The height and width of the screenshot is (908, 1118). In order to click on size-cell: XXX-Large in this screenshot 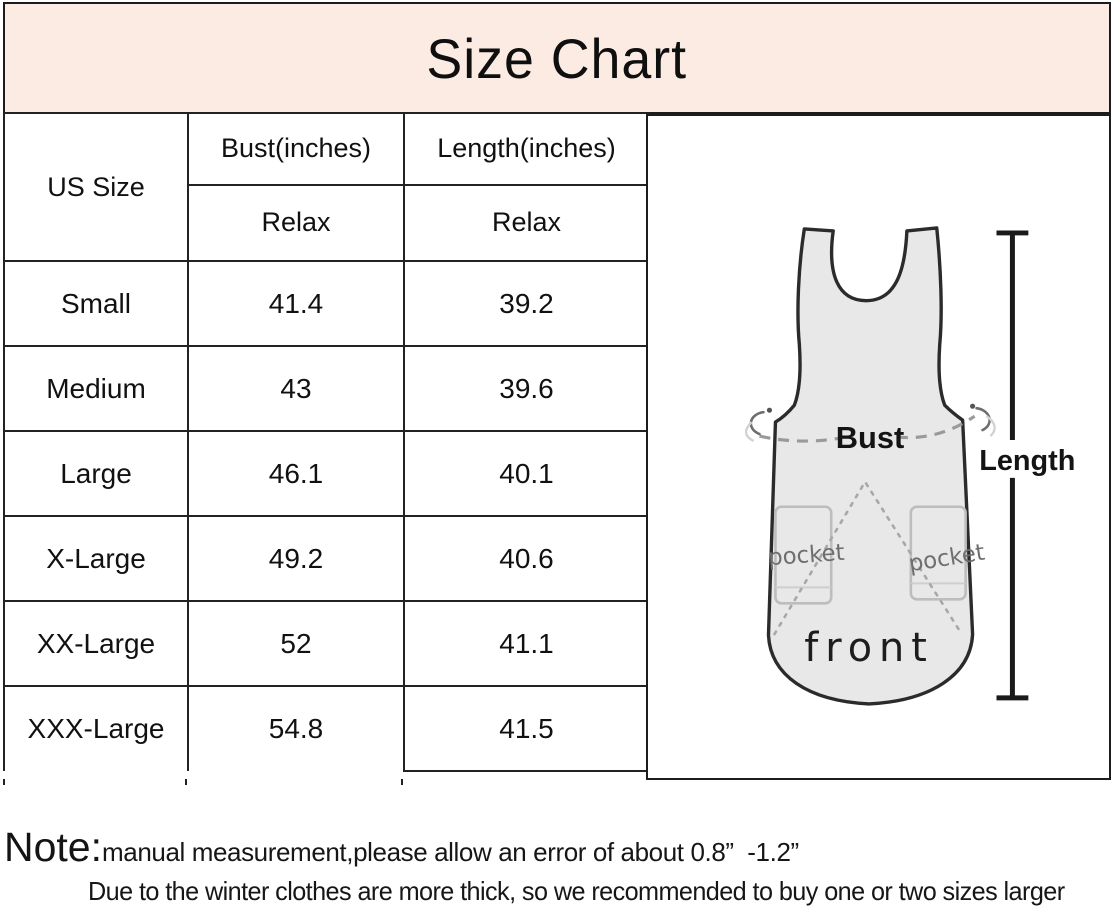, I will do `click(96, 728)`.